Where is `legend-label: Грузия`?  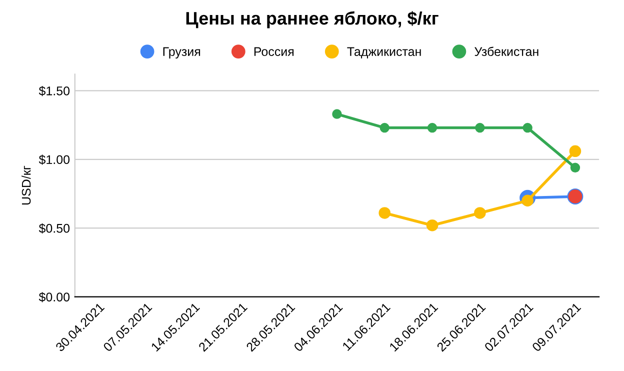
legend-label: Грузия is located at coordinates (181, 52).